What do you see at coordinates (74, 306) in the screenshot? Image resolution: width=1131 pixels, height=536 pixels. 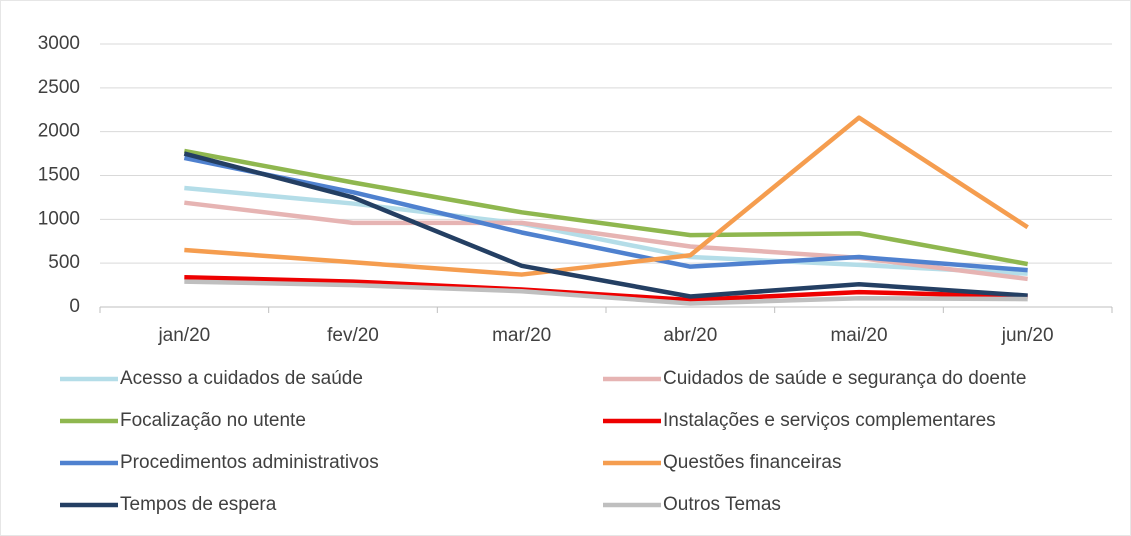 I see `y-tick-label: 0` at bounding box center [74, 306].